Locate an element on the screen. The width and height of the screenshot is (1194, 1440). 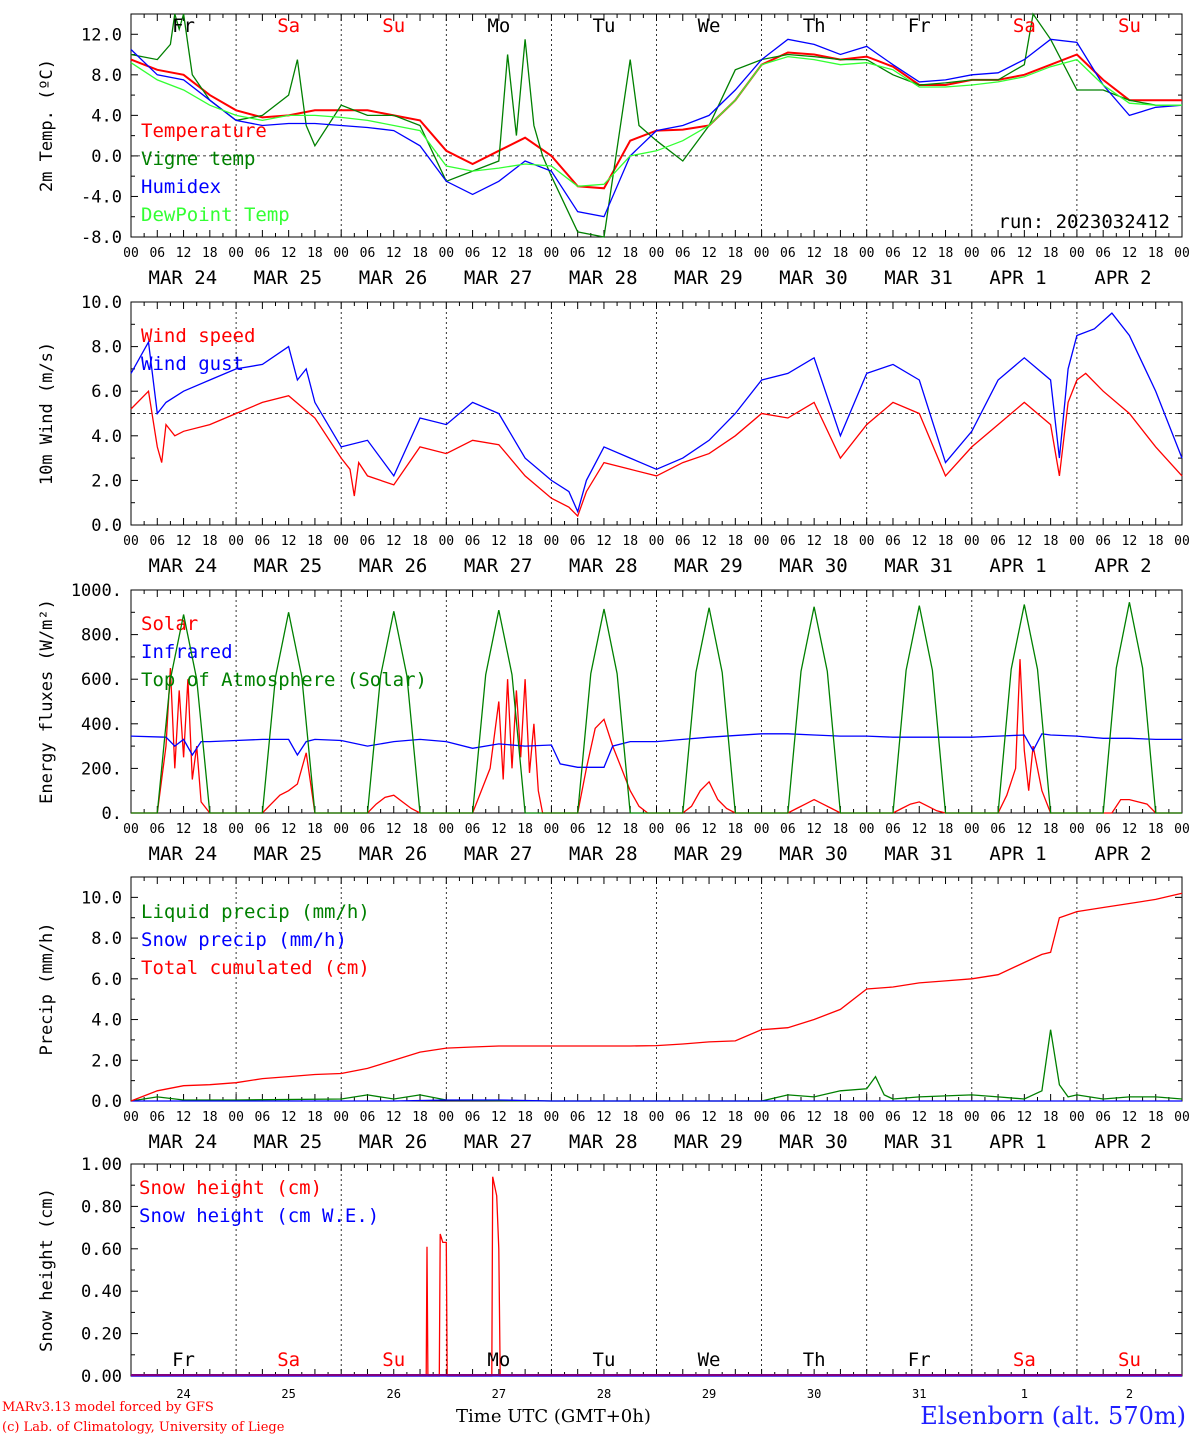
day-name: Sa is located at coordinates (288, 26).